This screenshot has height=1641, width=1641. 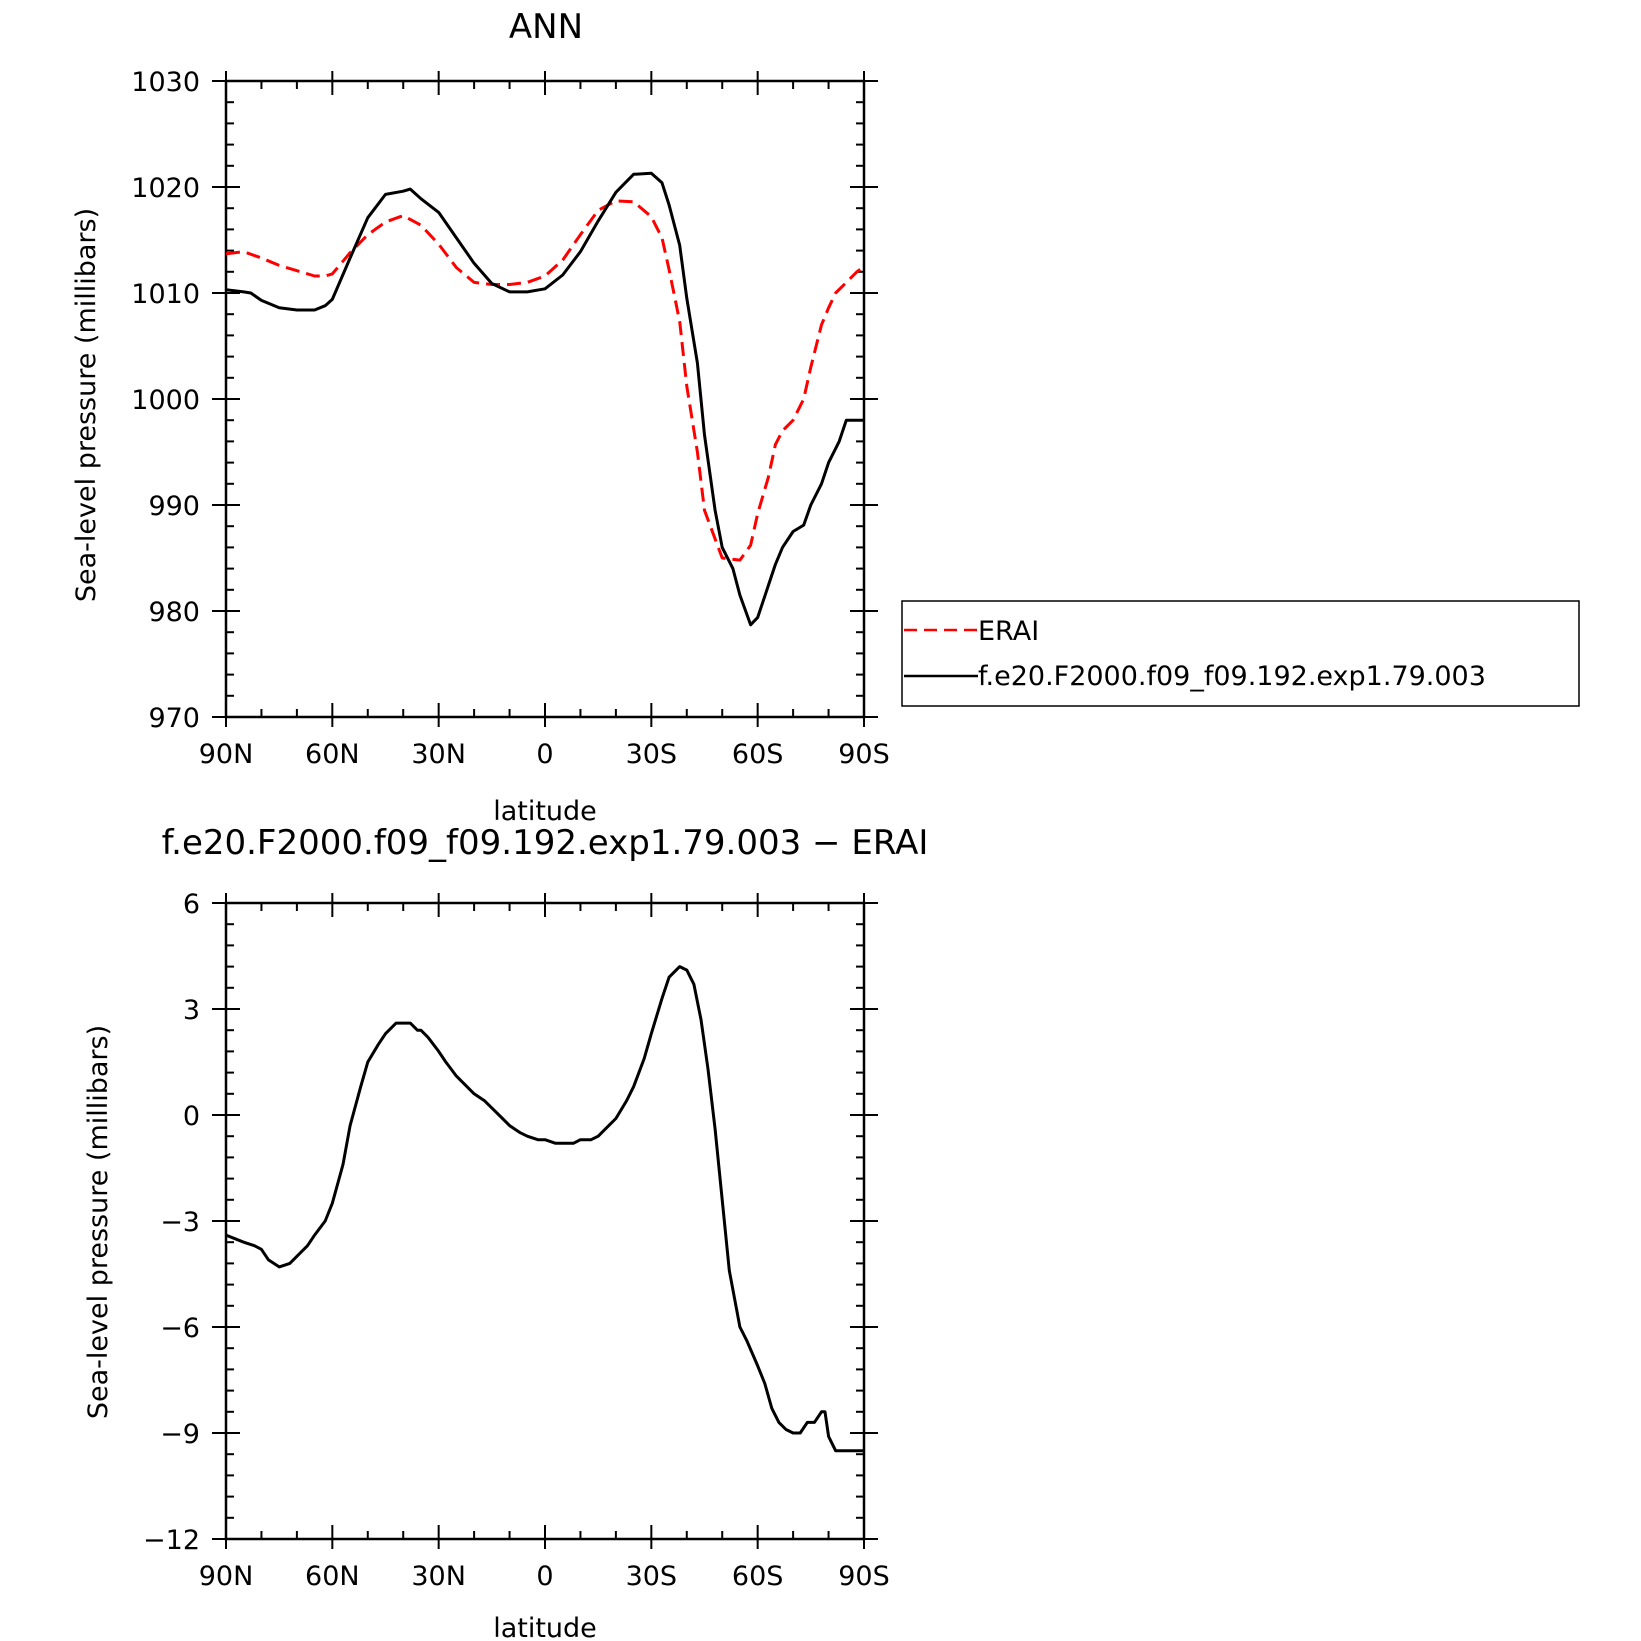 I want to click on y-tick-label: 6, so click(x=191, y=904).